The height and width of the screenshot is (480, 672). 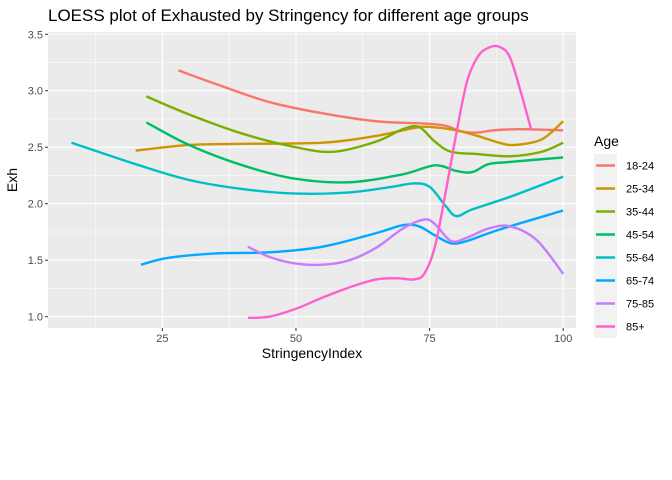 What do you see at coordinates (162, 339) in the screenshot?
I see `x-tick-label: 25` at bounding box center [162, 339].